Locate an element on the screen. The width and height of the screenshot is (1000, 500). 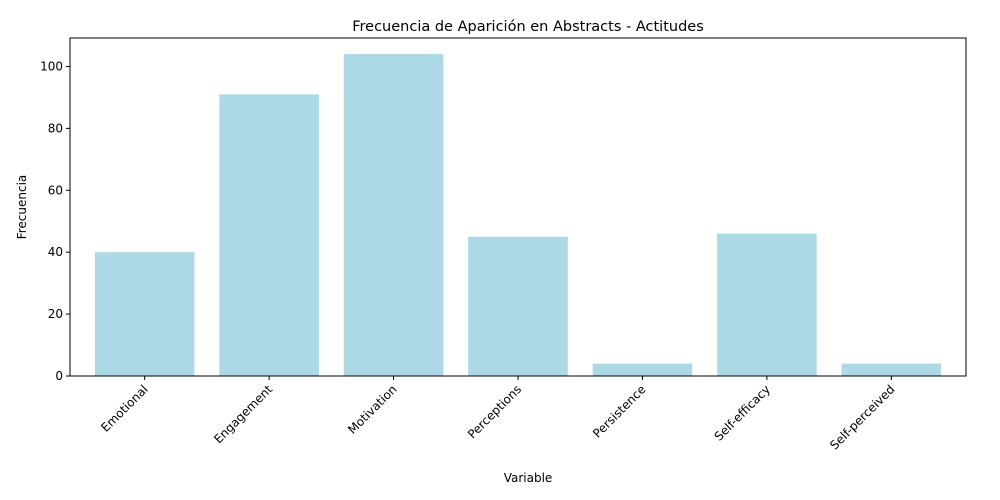
x-tick-label: Self-efficacy is located at coordinates (742, 412).